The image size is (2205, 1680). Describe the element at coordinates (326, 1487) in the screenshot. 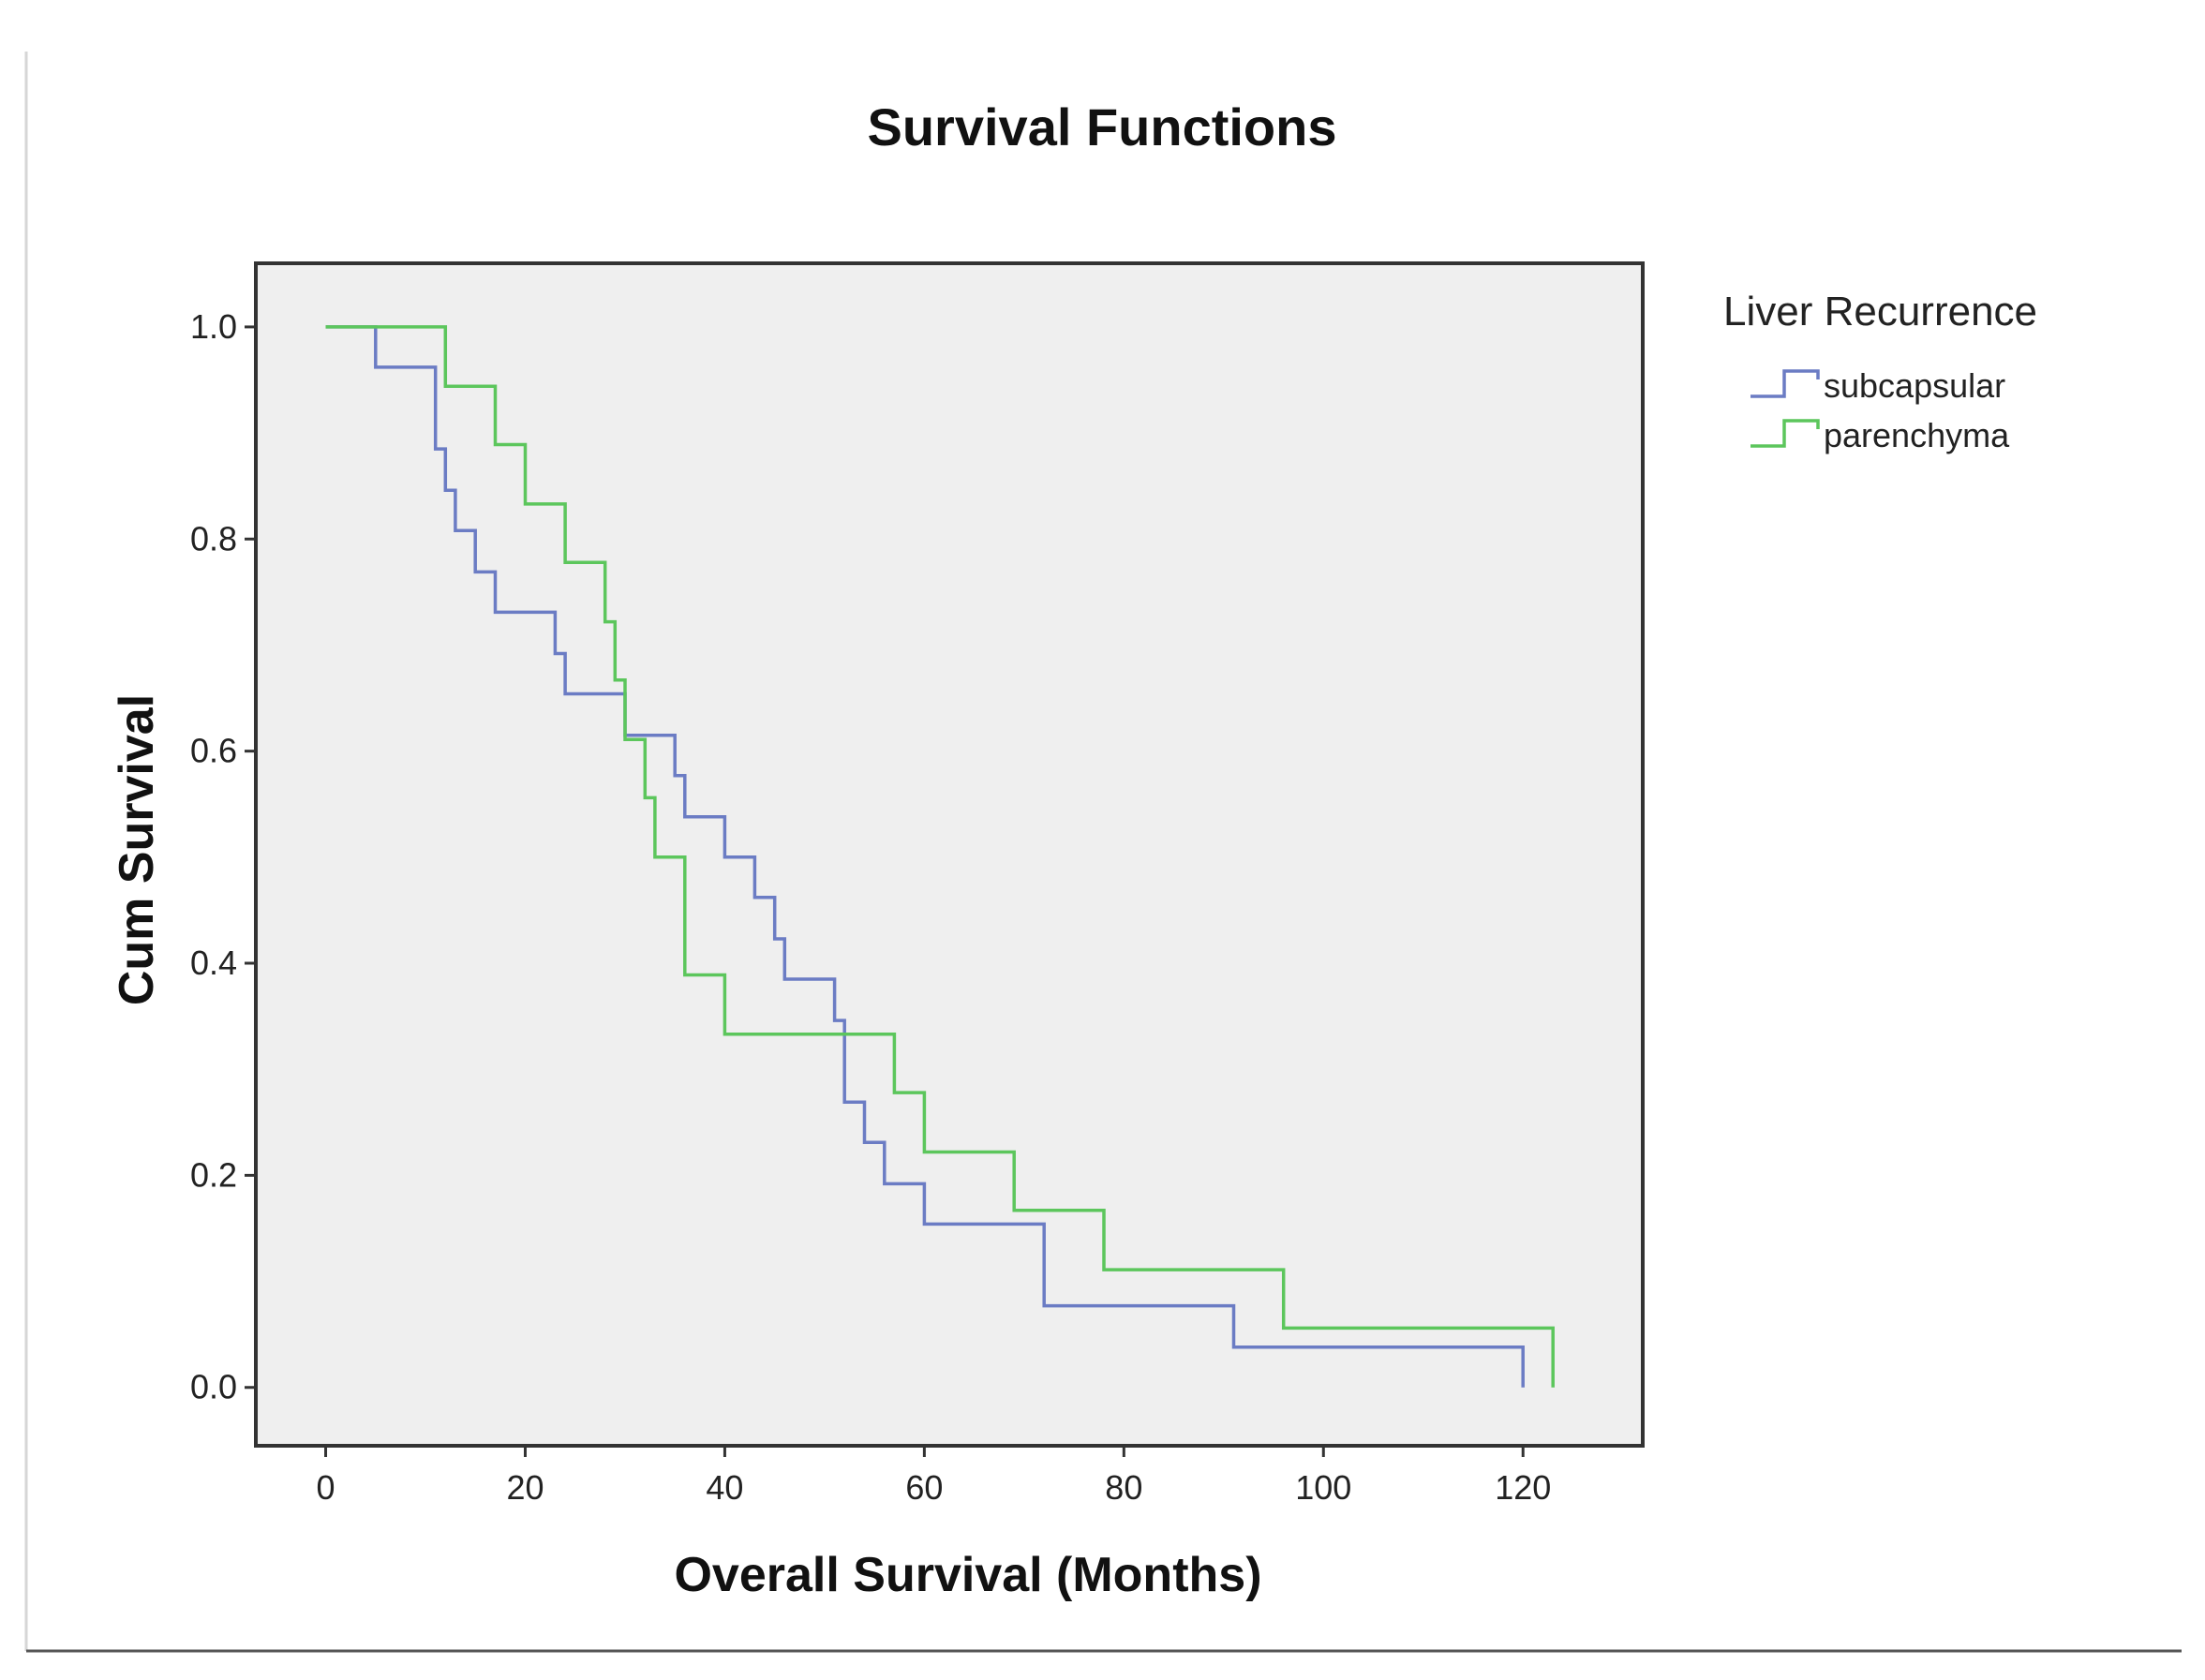

I see `x-tick-label: 0` at that location.